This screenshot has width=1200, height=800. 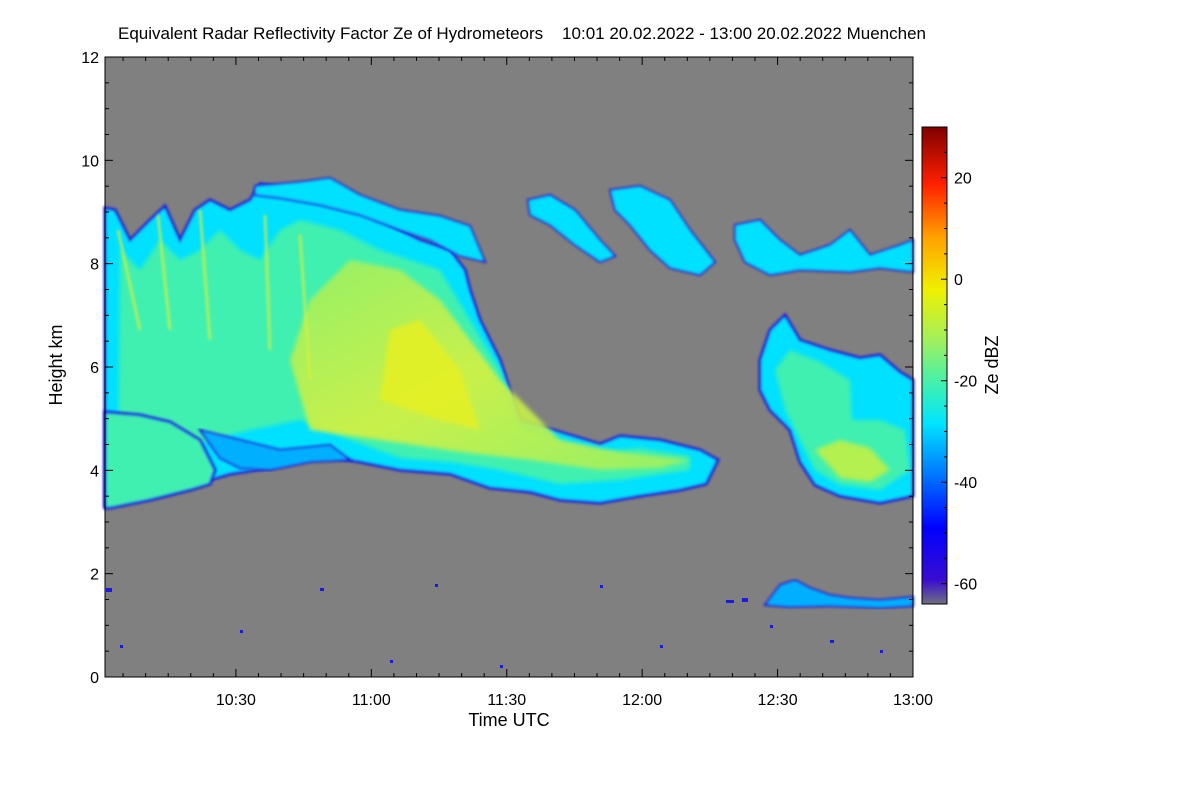 What do you see at coordinates (642, 700) in the screenshot?
I see `x-tick-label: 12:00` at bounding box center [642, 700].